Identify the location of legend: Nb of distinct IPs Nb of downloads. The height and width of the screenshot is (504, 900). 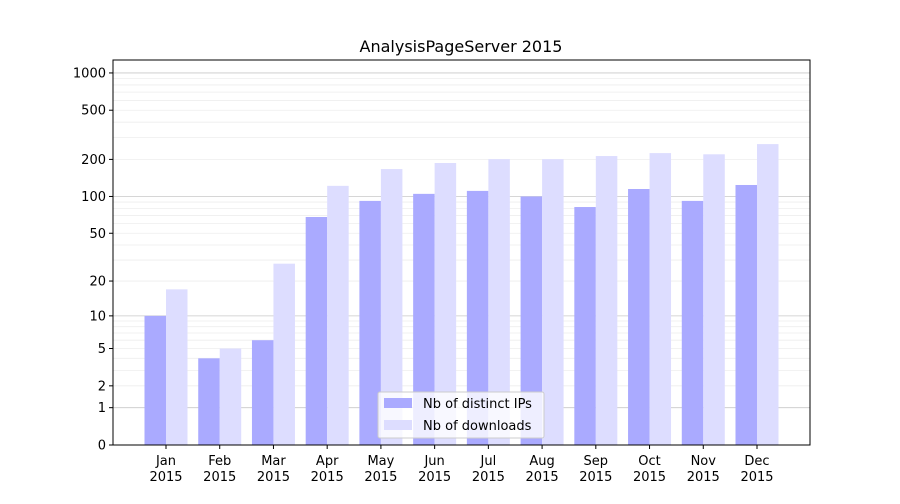
(461, 415).